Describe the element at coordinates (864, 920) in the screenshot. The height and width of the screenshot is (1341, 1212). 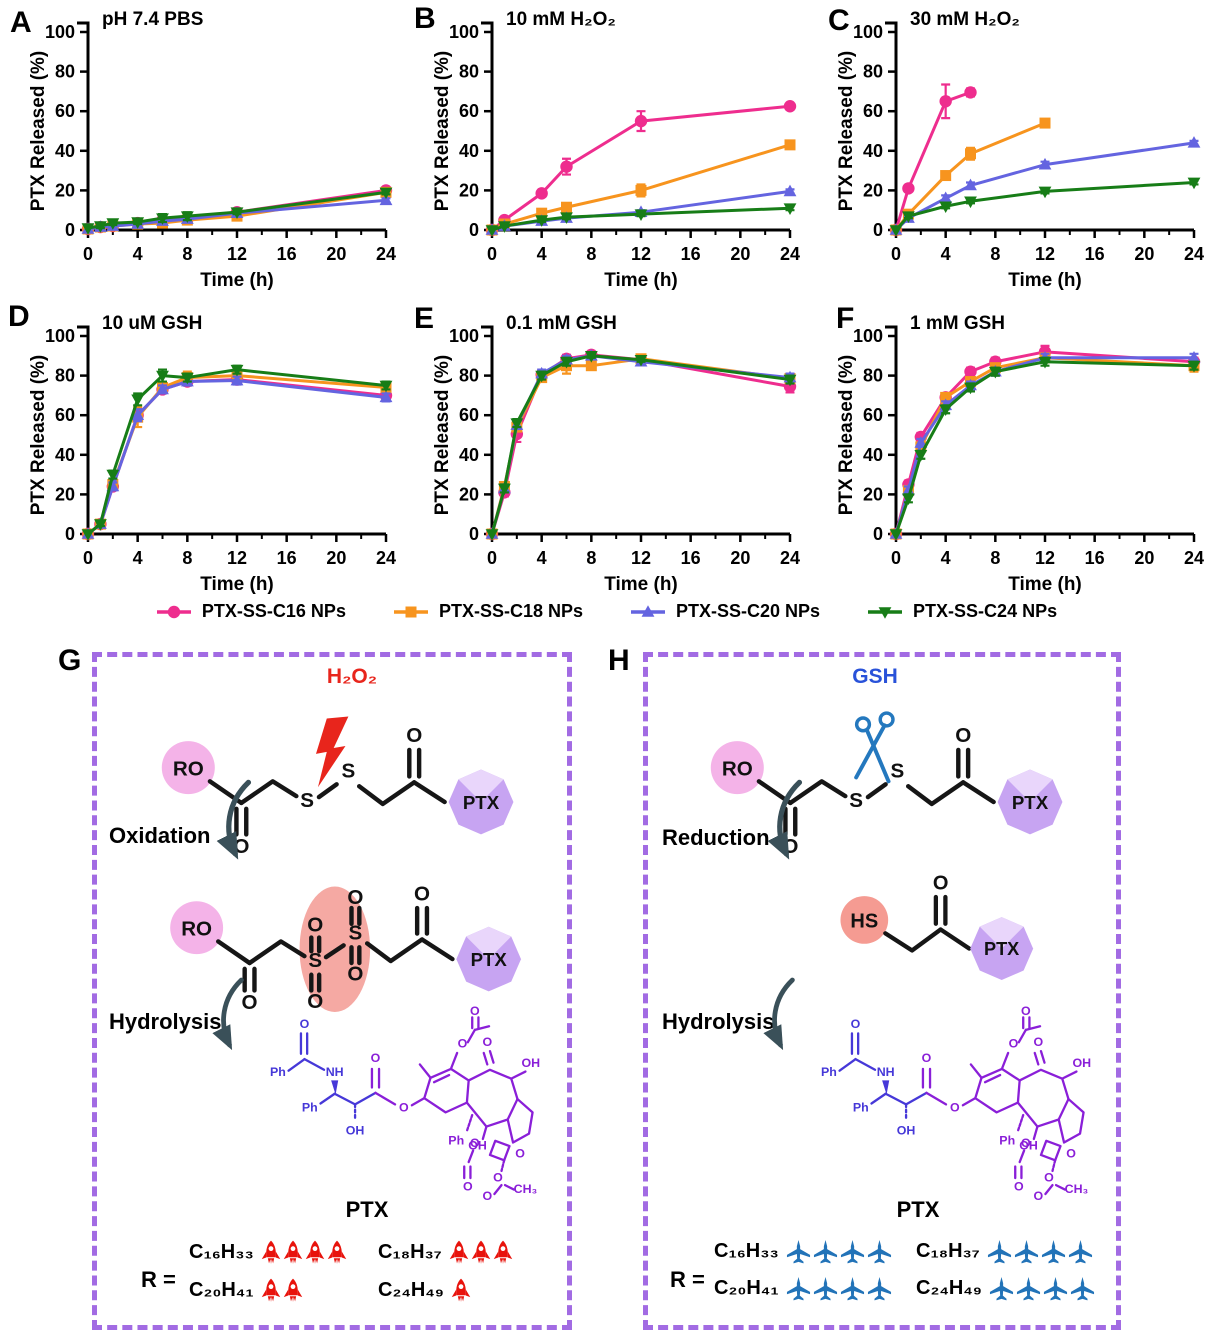
I see `hs-group-circle` at that location.